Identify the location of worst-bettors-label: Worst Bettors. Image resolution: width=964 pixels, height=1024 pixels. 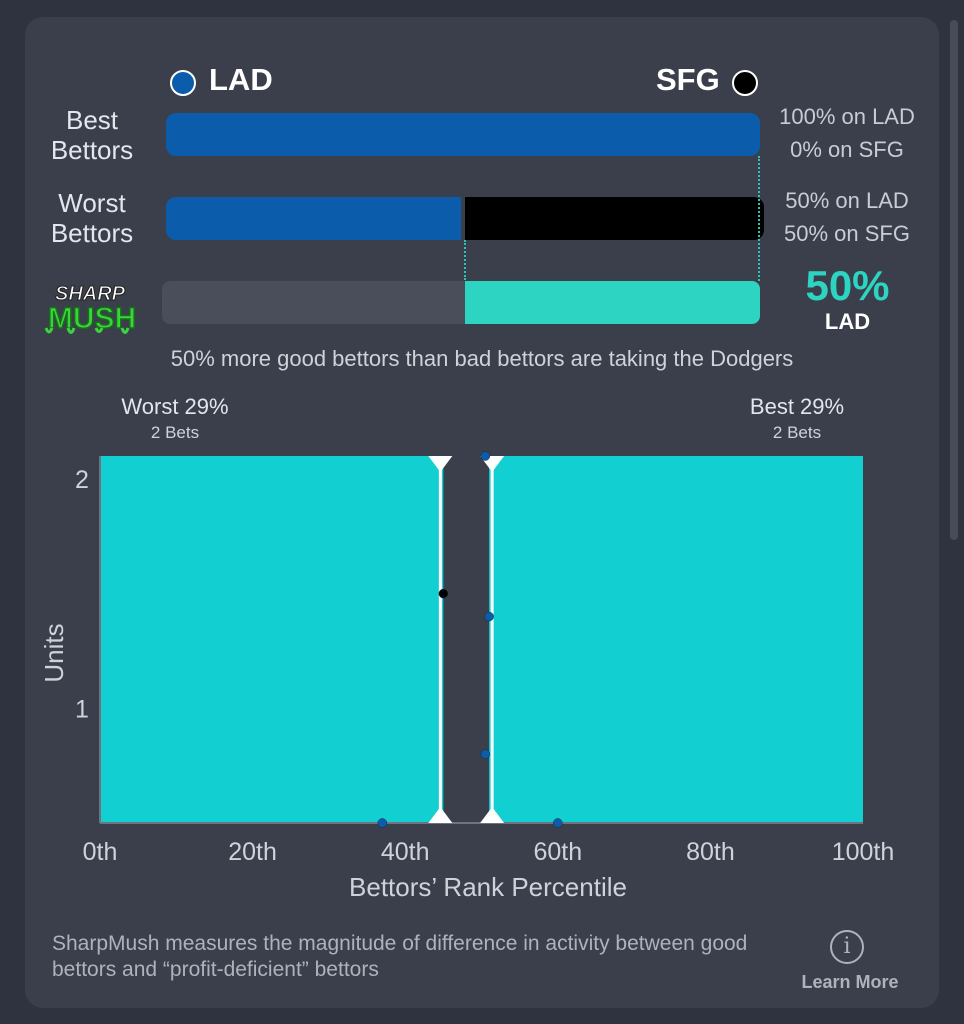
(92, 218).